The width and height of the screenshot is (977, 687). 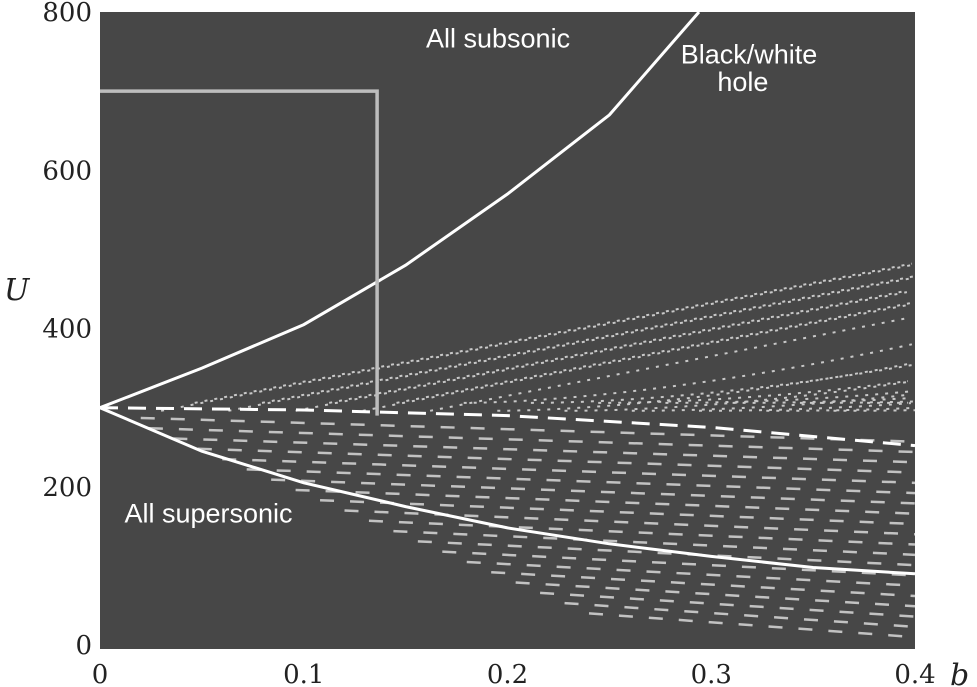 What do you see at coordinates (67, 14) in the screenshot?
I see `y-tick-label: 800` at bounding box center [67, 14].